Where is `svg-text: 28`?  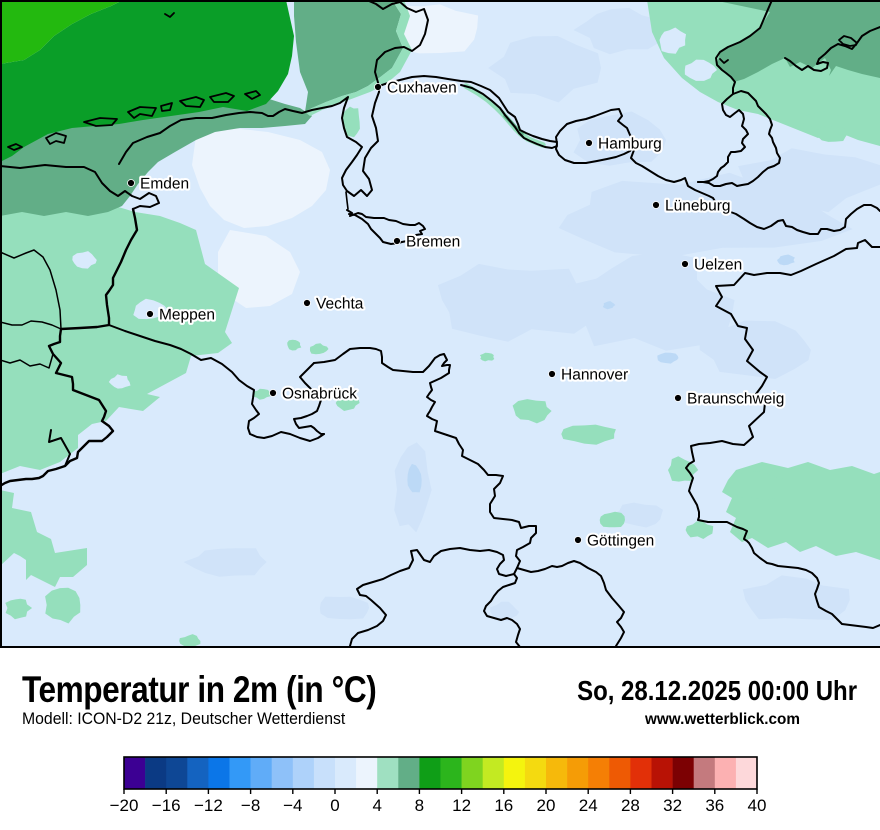 svg-text: 28 is located at coordinates (630, 805).